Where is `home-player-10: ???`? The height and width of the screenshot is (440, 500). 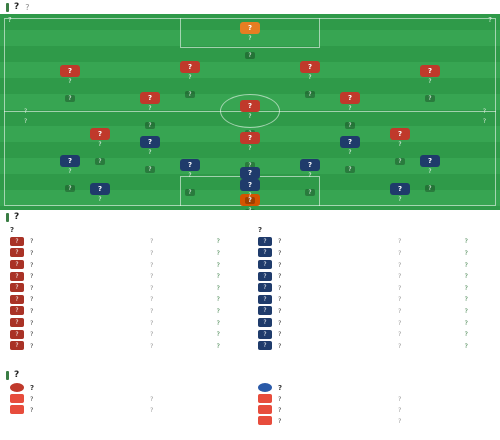
home-player-10: ??? is located at coordinates (400, 147).